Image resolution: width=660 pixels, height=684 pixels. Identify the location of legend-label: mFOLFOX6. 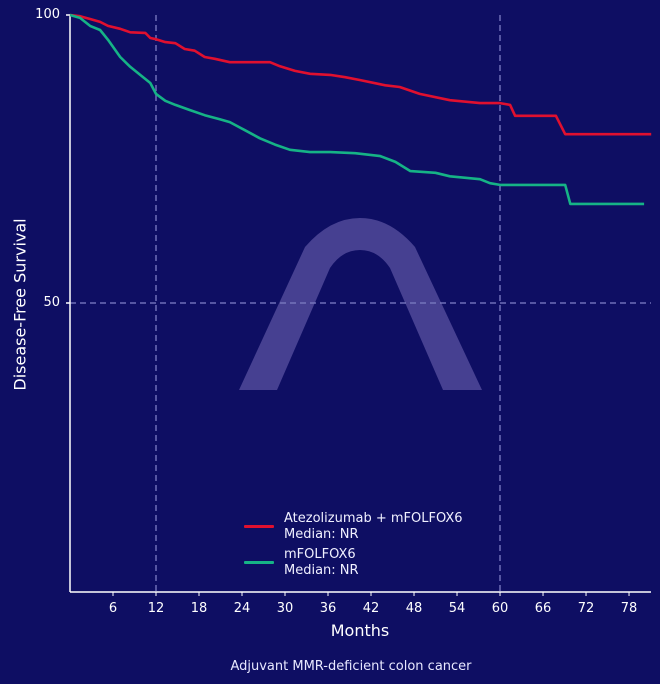
(320, 554).